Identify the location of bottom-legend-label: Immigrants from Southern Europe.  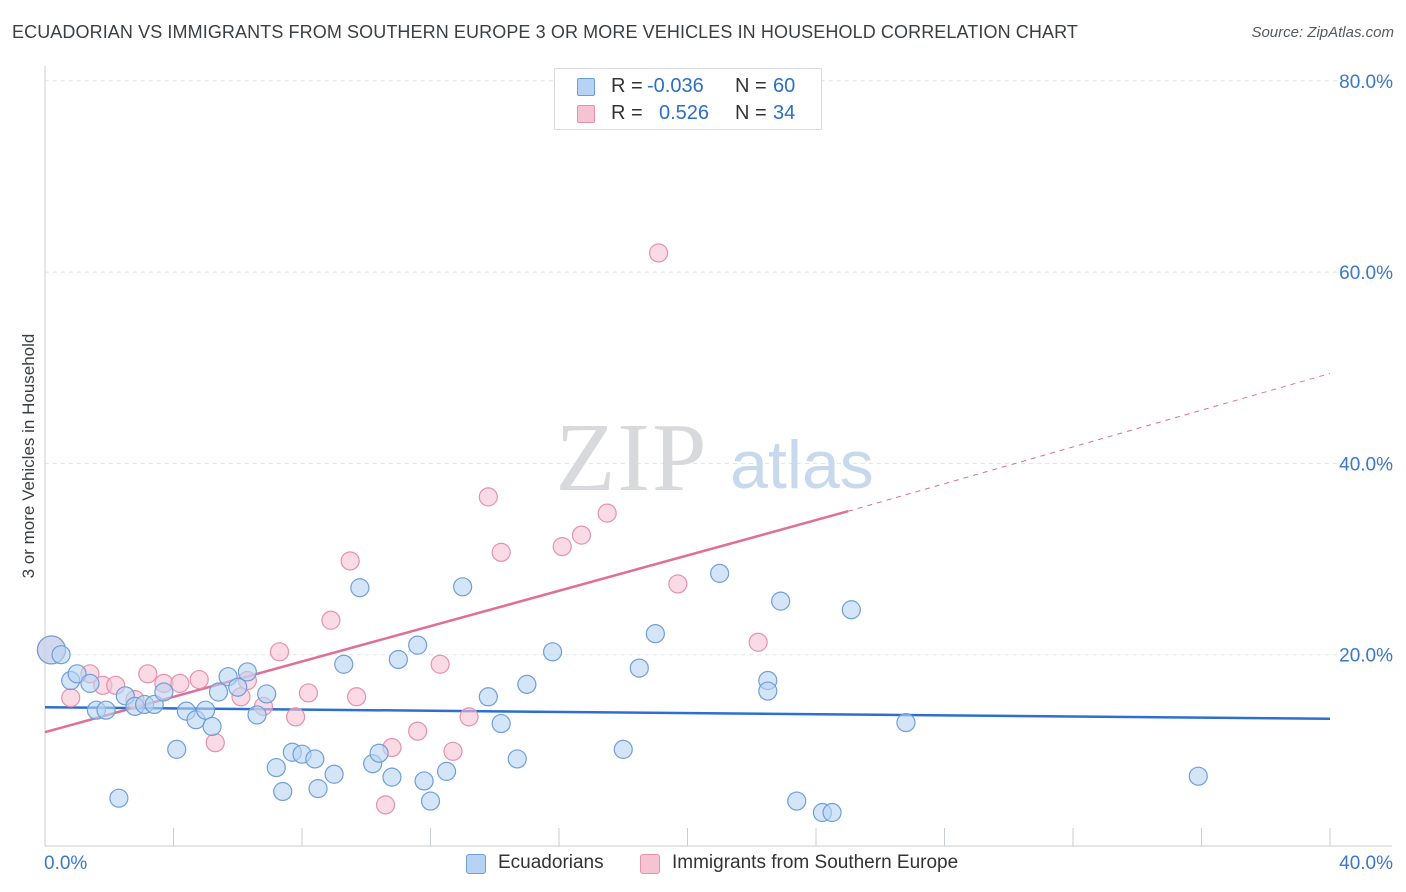
(815, 862).